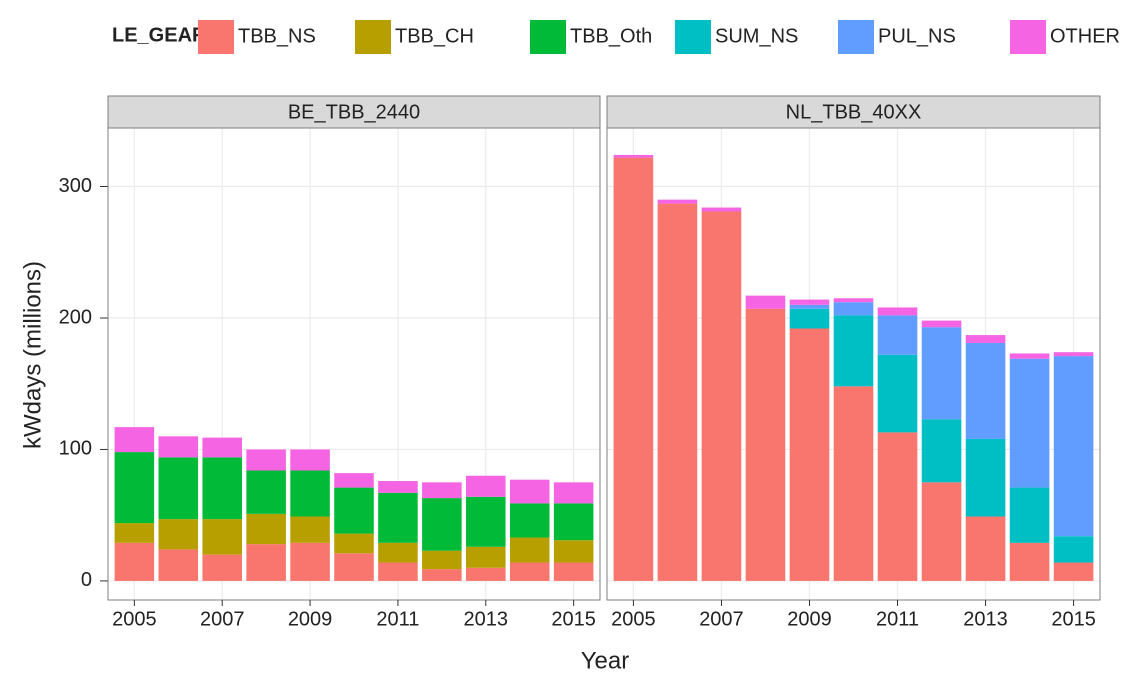  I want to click on x-axis-label: Year, so click(605, 660).